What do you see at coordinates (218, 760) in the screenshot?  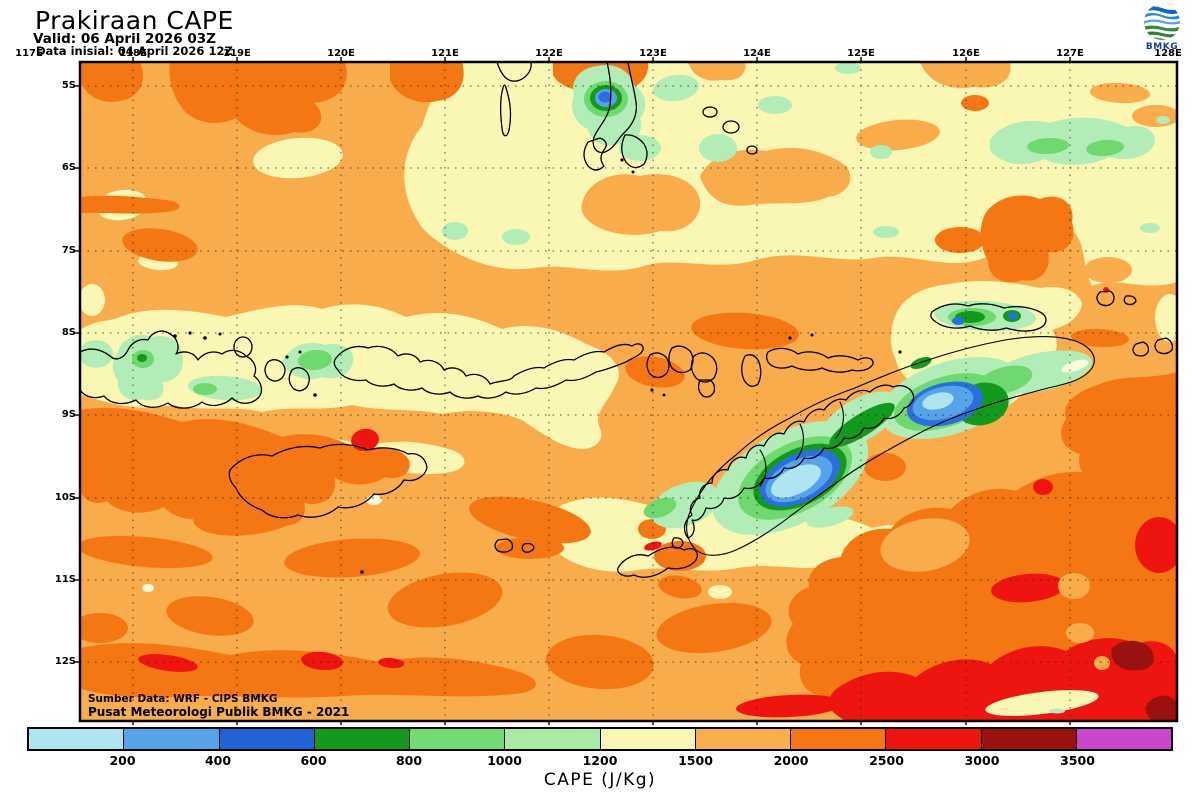 I see `colorbar-tick-label: 400` at bounding box center [218, 760].